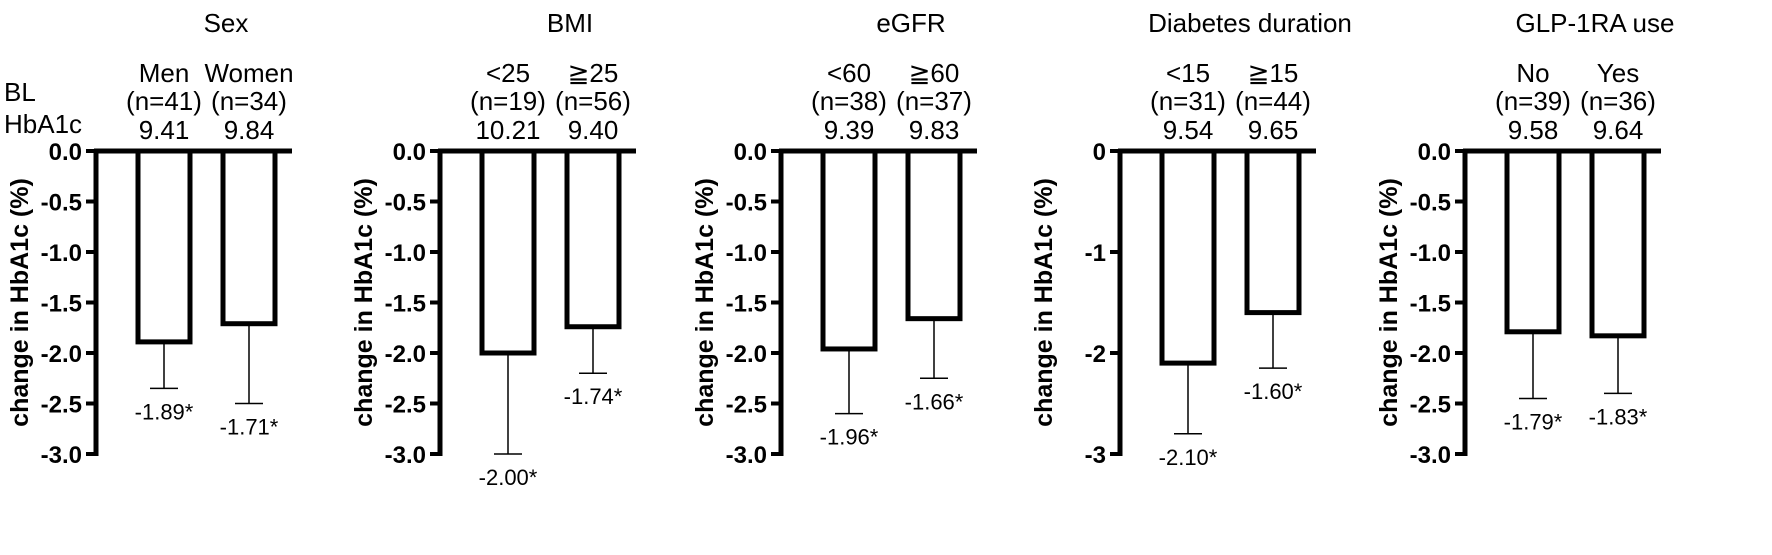  What do you see at coordinates (1533, 101) in the screenshot?
I see `sample-size-label: (n=39)` at bounding box center [1533, 101].